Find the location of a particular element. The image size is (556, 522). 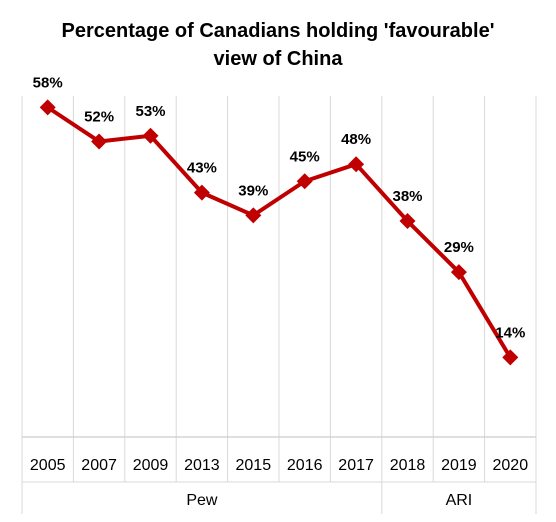

x-tick-label: 2020 is located at coordinates (511, 465).